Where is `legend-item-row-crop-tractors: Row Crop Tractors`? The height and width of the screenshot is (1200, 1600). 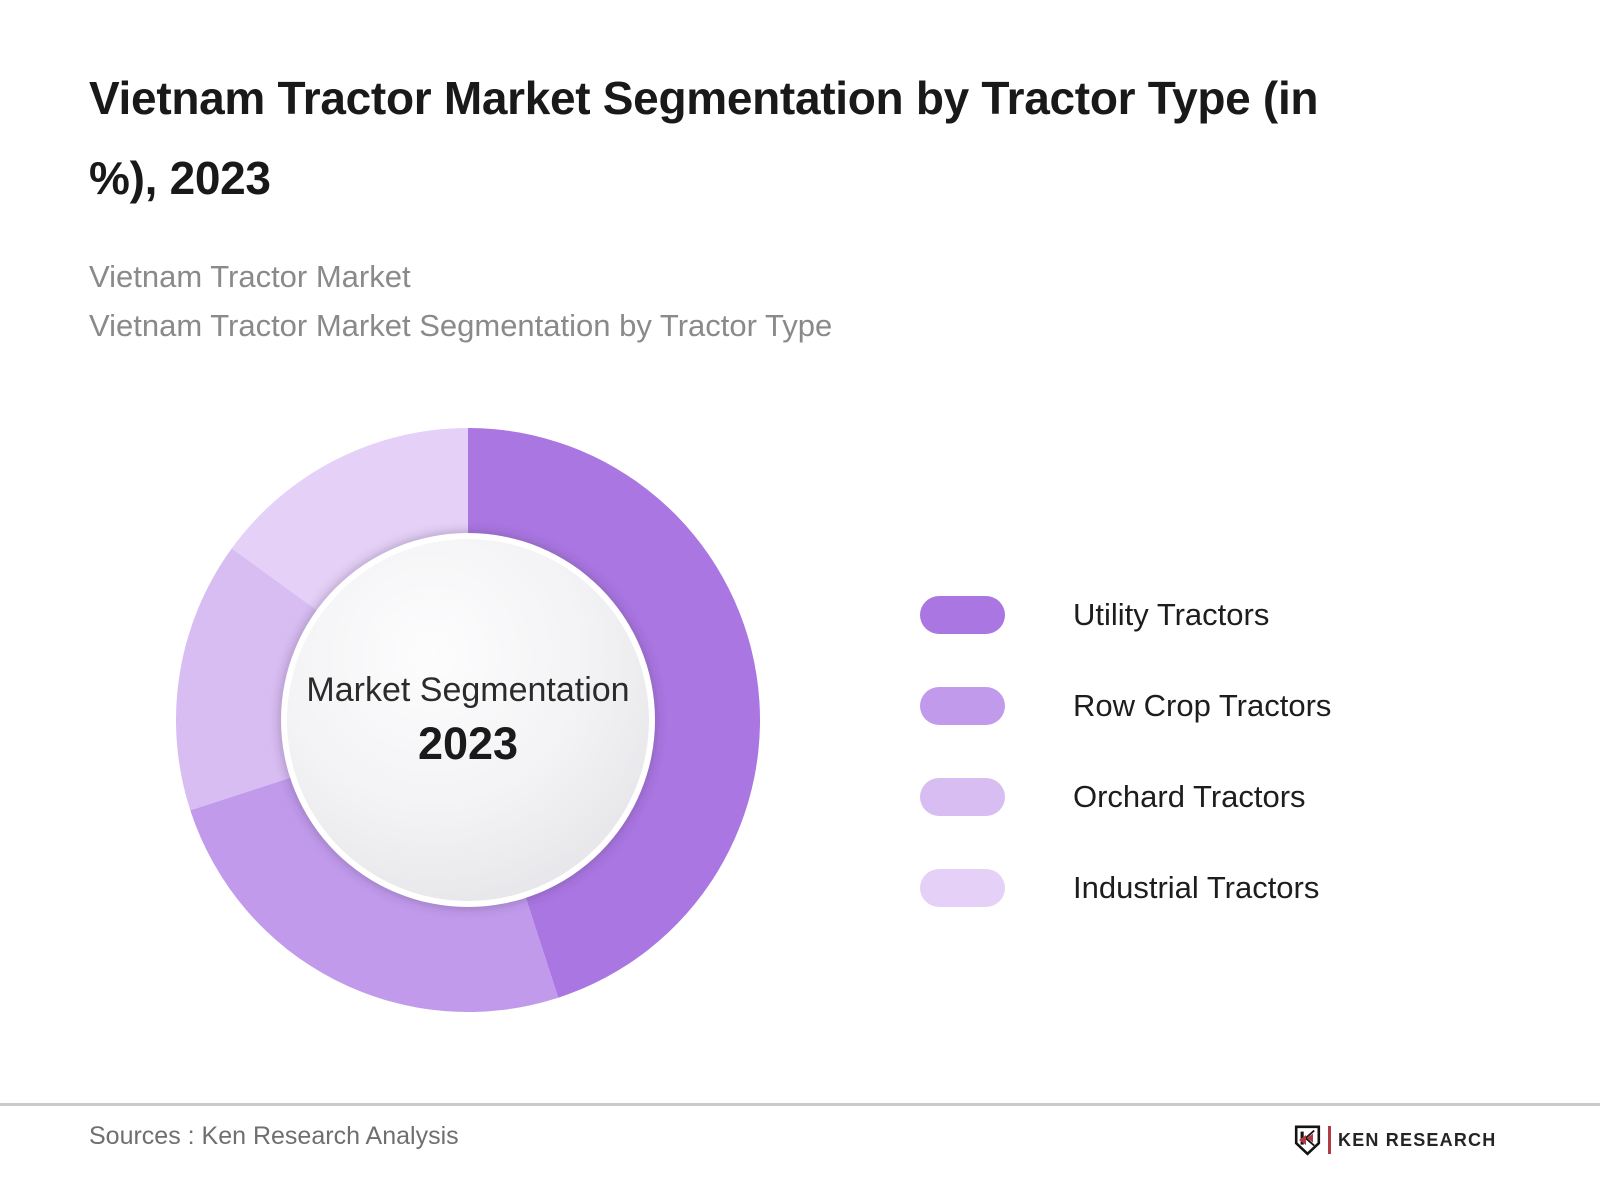
legend-item-row-crop-tractors: Row Crop Tractors is located at coordinates (1125, 706).